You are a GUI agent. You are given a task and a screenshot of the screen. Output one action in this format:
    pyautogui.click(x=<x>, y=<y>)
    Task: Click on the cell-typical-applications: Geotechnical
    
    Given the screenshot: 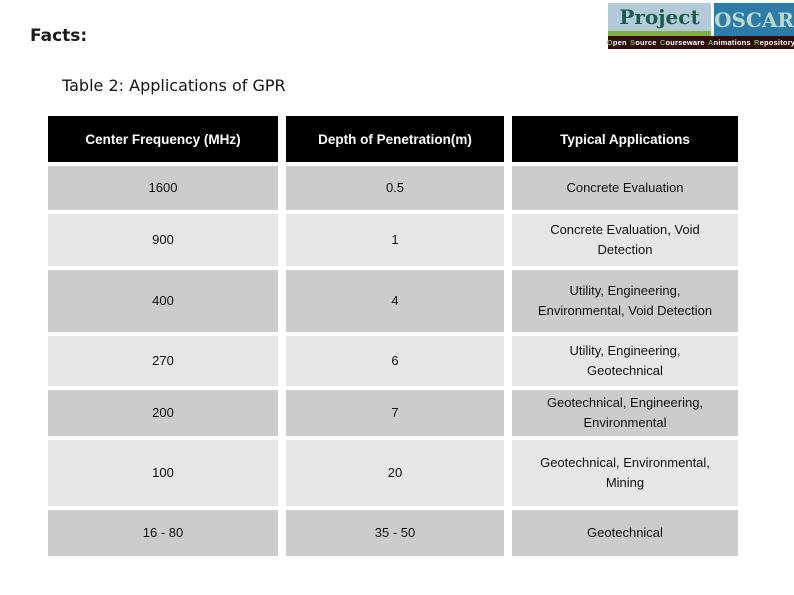 What is the action you would take?
    pyautogui.click(x=625, y=533)
    